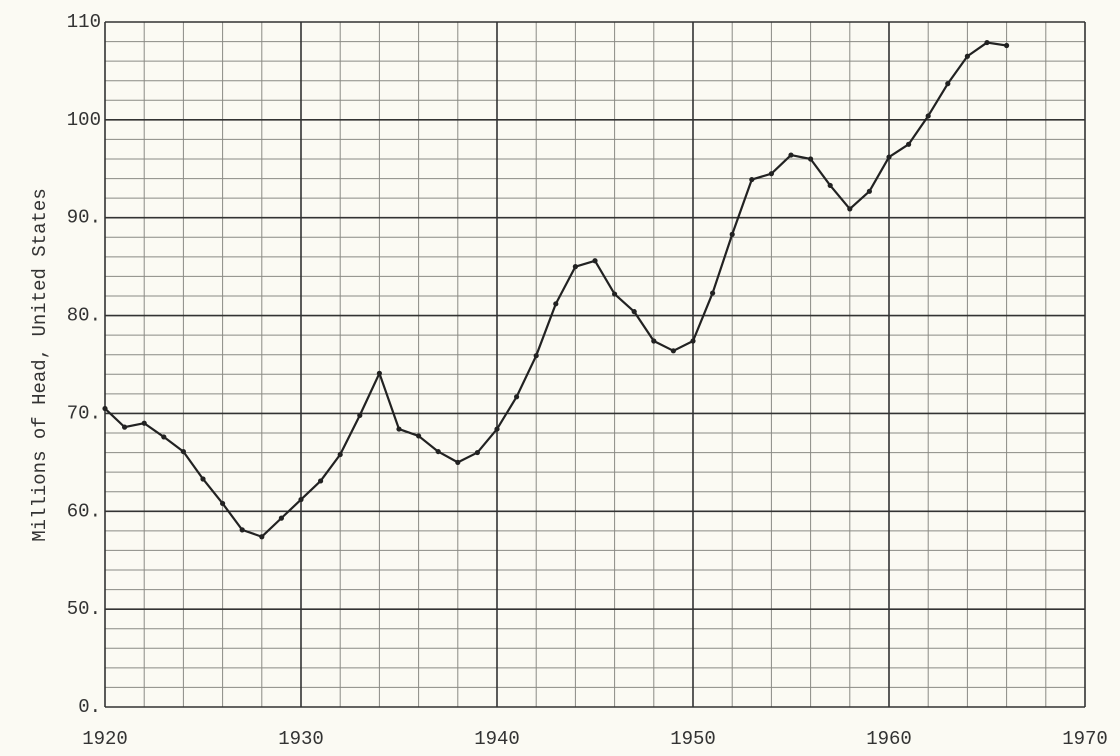 The width and height of the screenshot is (1120, 756). I want to click on x-tick-label: 1950, so click(693, 739).